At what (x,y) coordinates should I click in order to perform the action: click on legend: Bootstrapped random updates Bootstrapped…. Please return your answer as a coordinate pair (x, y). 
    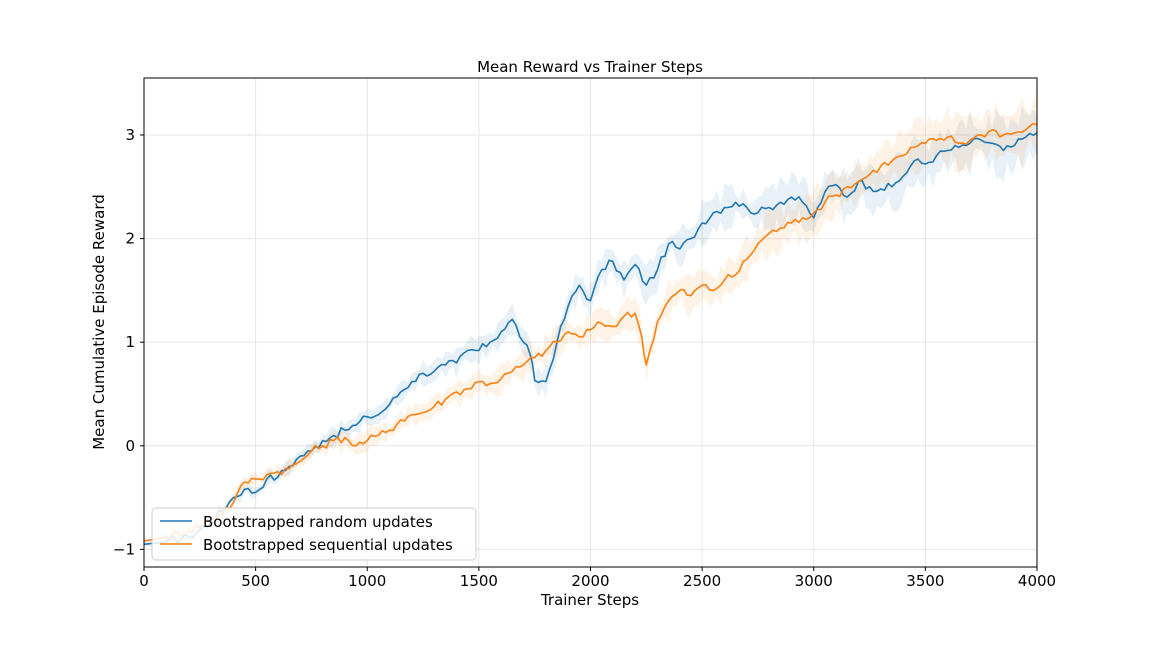
    Looking at the image, I should click on (314, 534).